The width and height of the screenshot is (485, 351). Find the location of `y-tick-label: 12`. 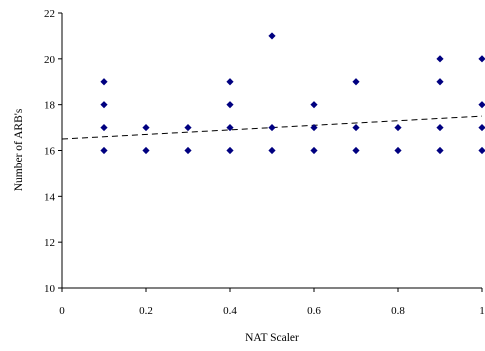

y-tick-label: 12 is located at coordinates (49, 243).